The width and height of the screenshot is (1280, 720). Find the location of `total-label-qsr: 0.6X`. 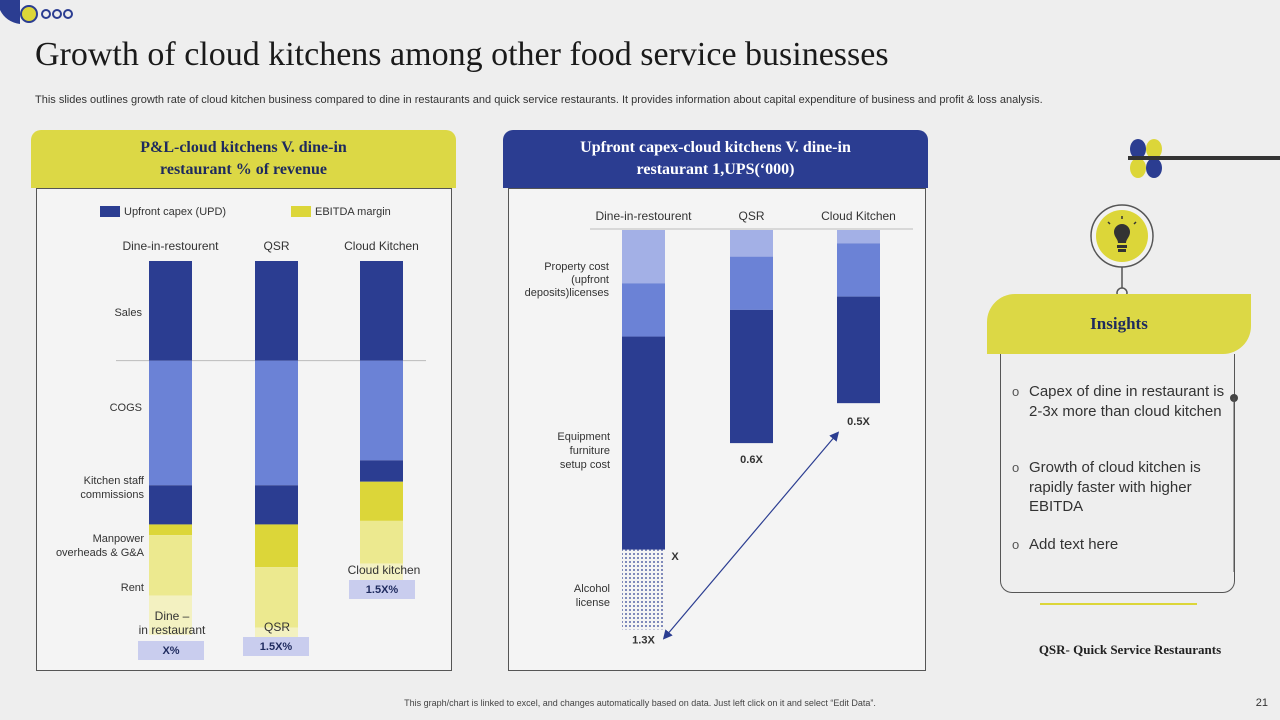

total-label-qsr: 0.6X is located at coordinates (751, 460).